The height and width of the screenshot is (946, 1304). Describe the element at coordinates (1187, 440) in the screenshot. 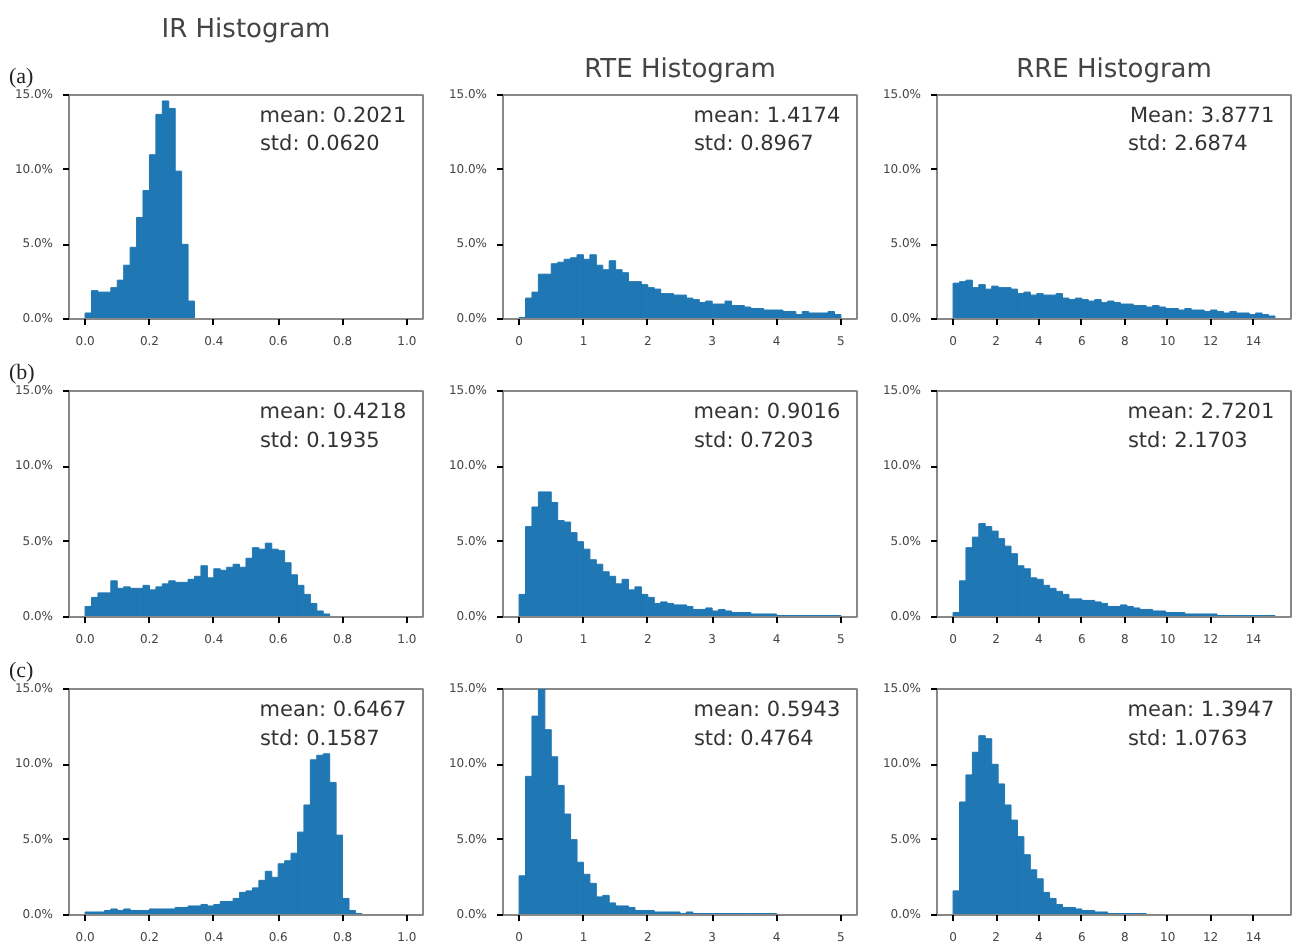

I see `annotation: std: 2.1703` at that location.